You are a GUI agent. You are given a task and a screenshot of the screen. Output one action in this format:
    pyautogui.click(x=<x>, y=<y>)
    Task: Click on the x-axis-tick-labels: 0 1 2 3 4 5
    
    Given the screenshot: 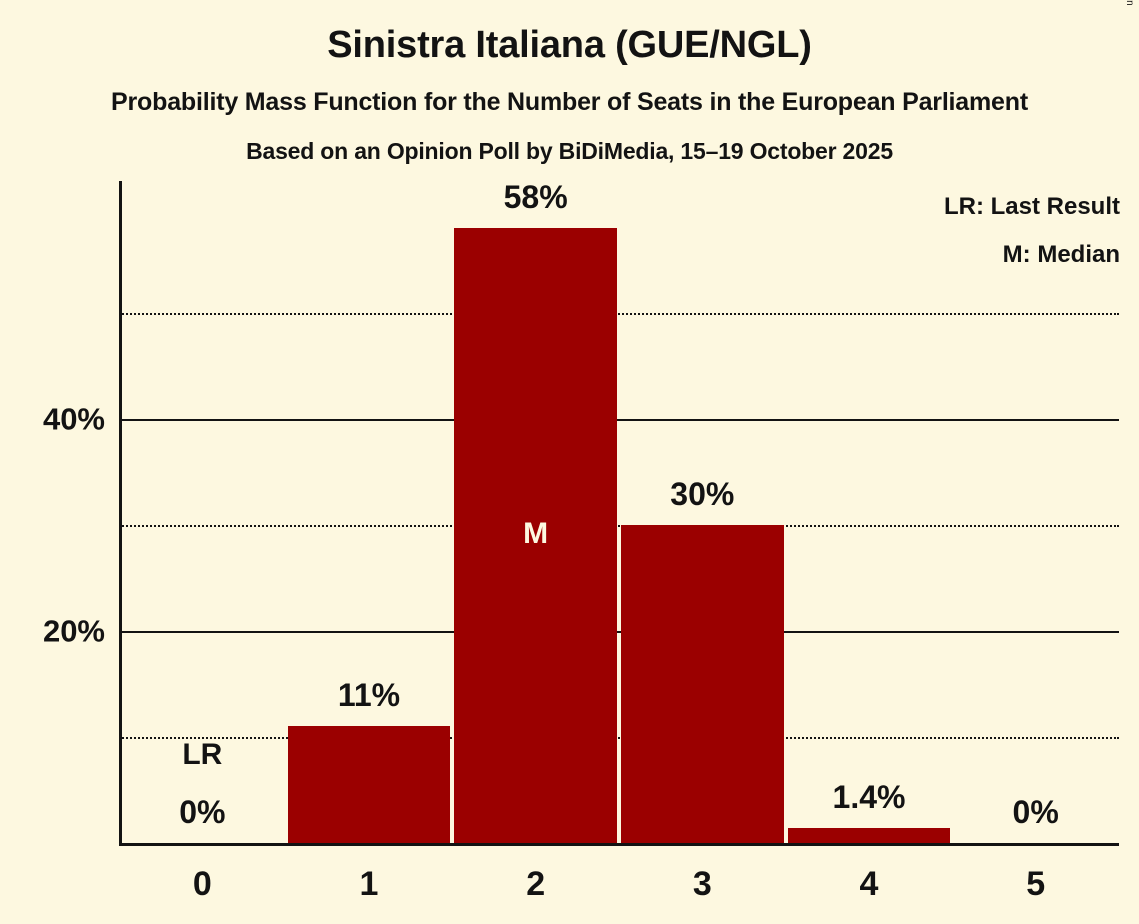 What is the action you would take?
    pyautogui.click(x=619, y=887)
    